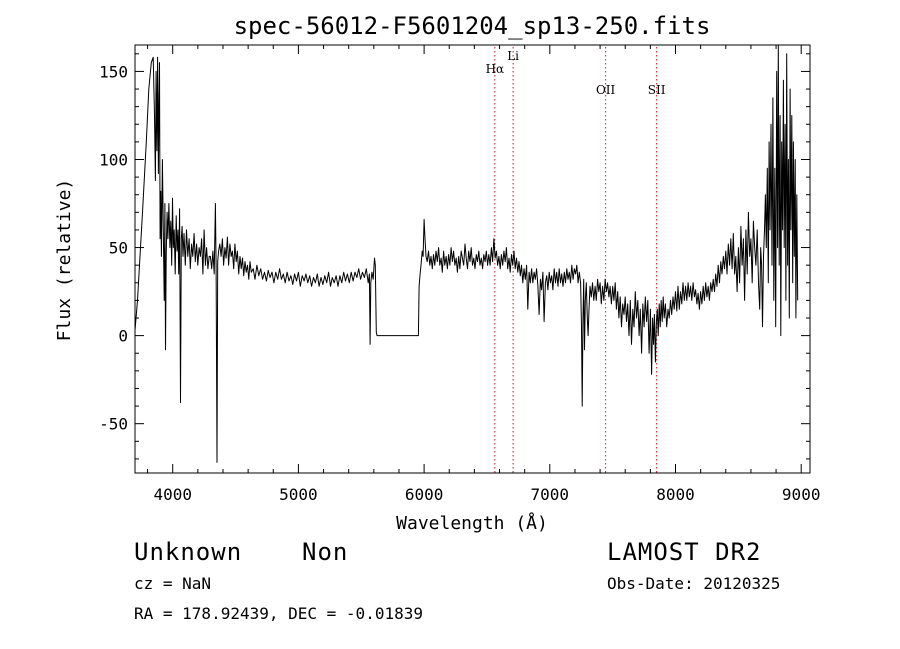 This screenshot has width=900, height=649. I want to click on x-tick-label-1: 5000, so click(298, 494).